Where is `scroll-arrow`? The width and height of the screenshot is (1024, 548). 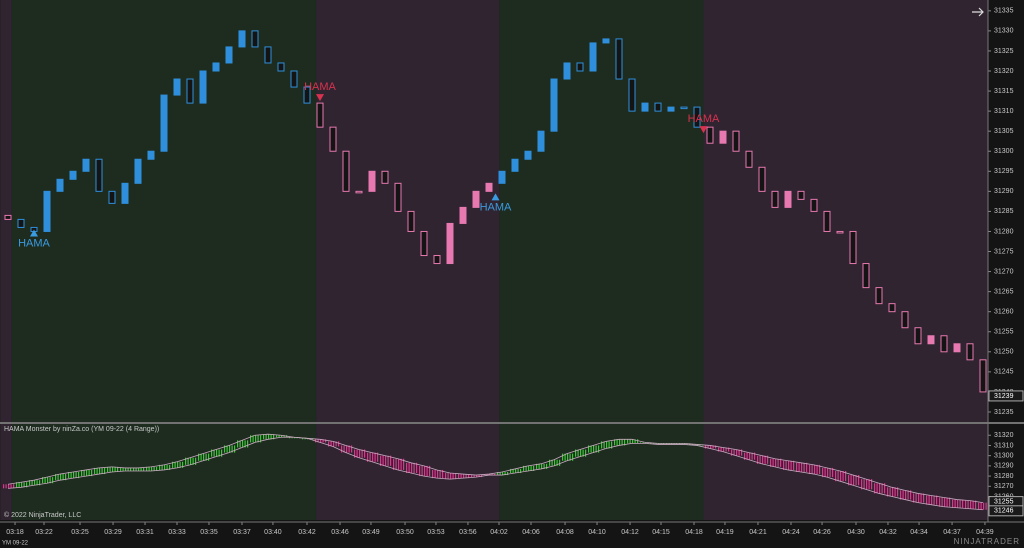
scroll-arrow is located at coordinates (978, 12).